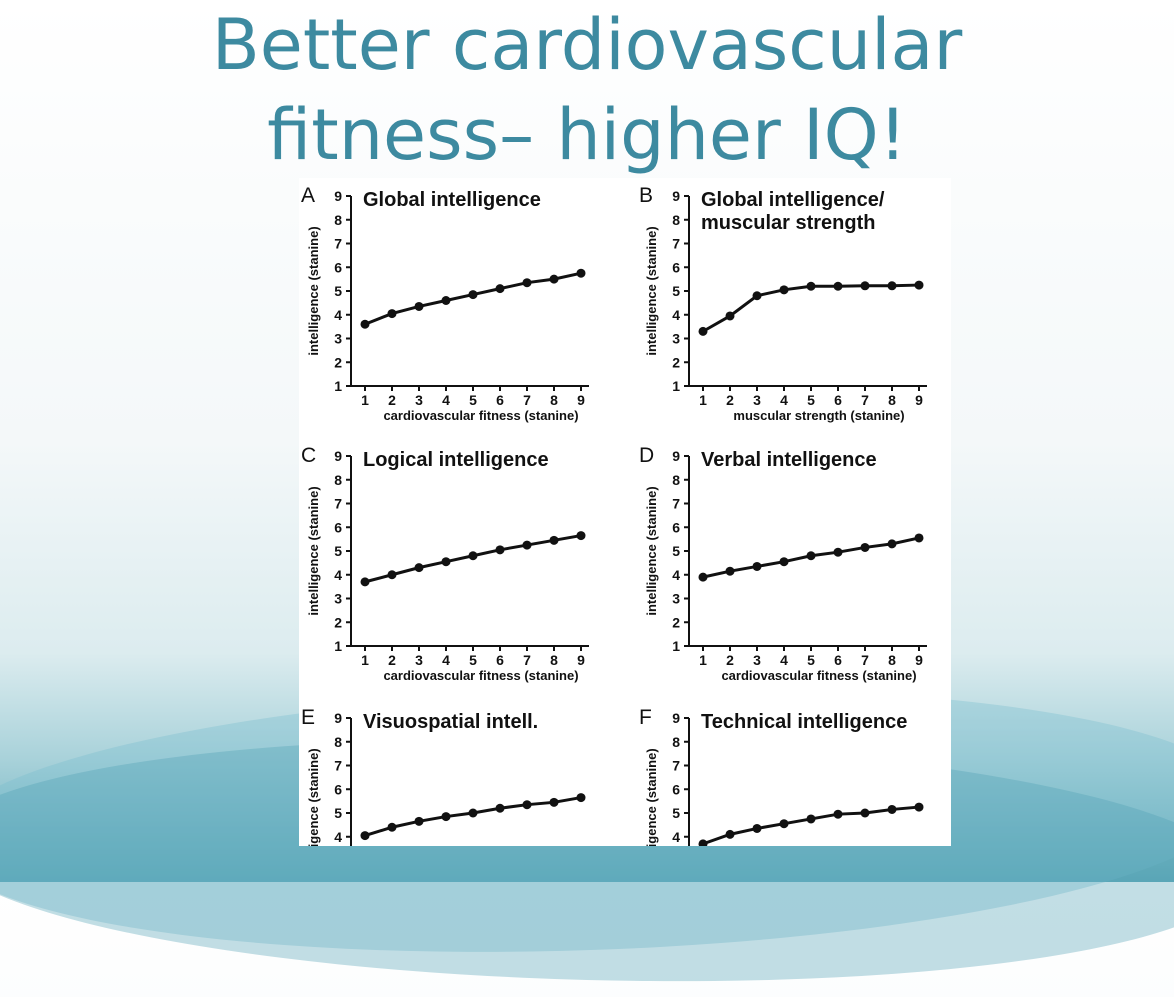 The height and width of the screenshot is (997, 1174). Describe the element at coordinates (651, 290) in the screenshot. I see `y-axis-label: intelligence (stanine)` at that location.